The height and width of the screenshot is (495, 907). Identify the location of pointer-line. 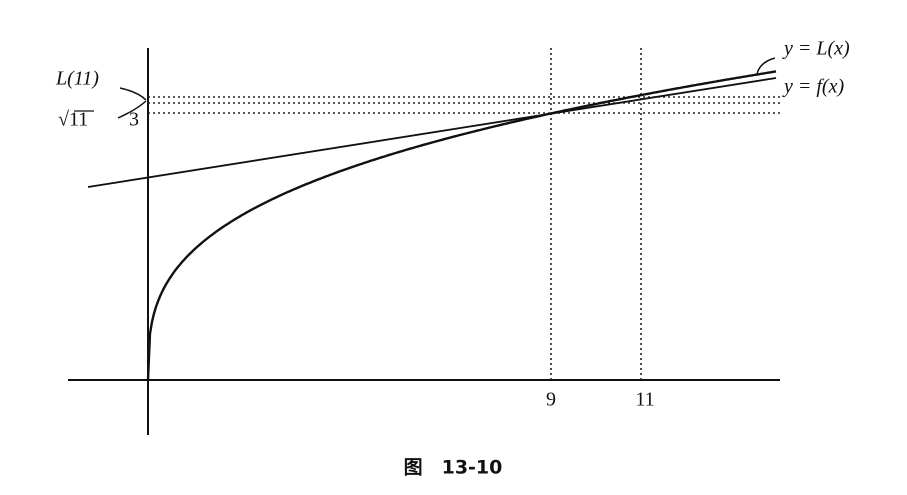
(766, 66).